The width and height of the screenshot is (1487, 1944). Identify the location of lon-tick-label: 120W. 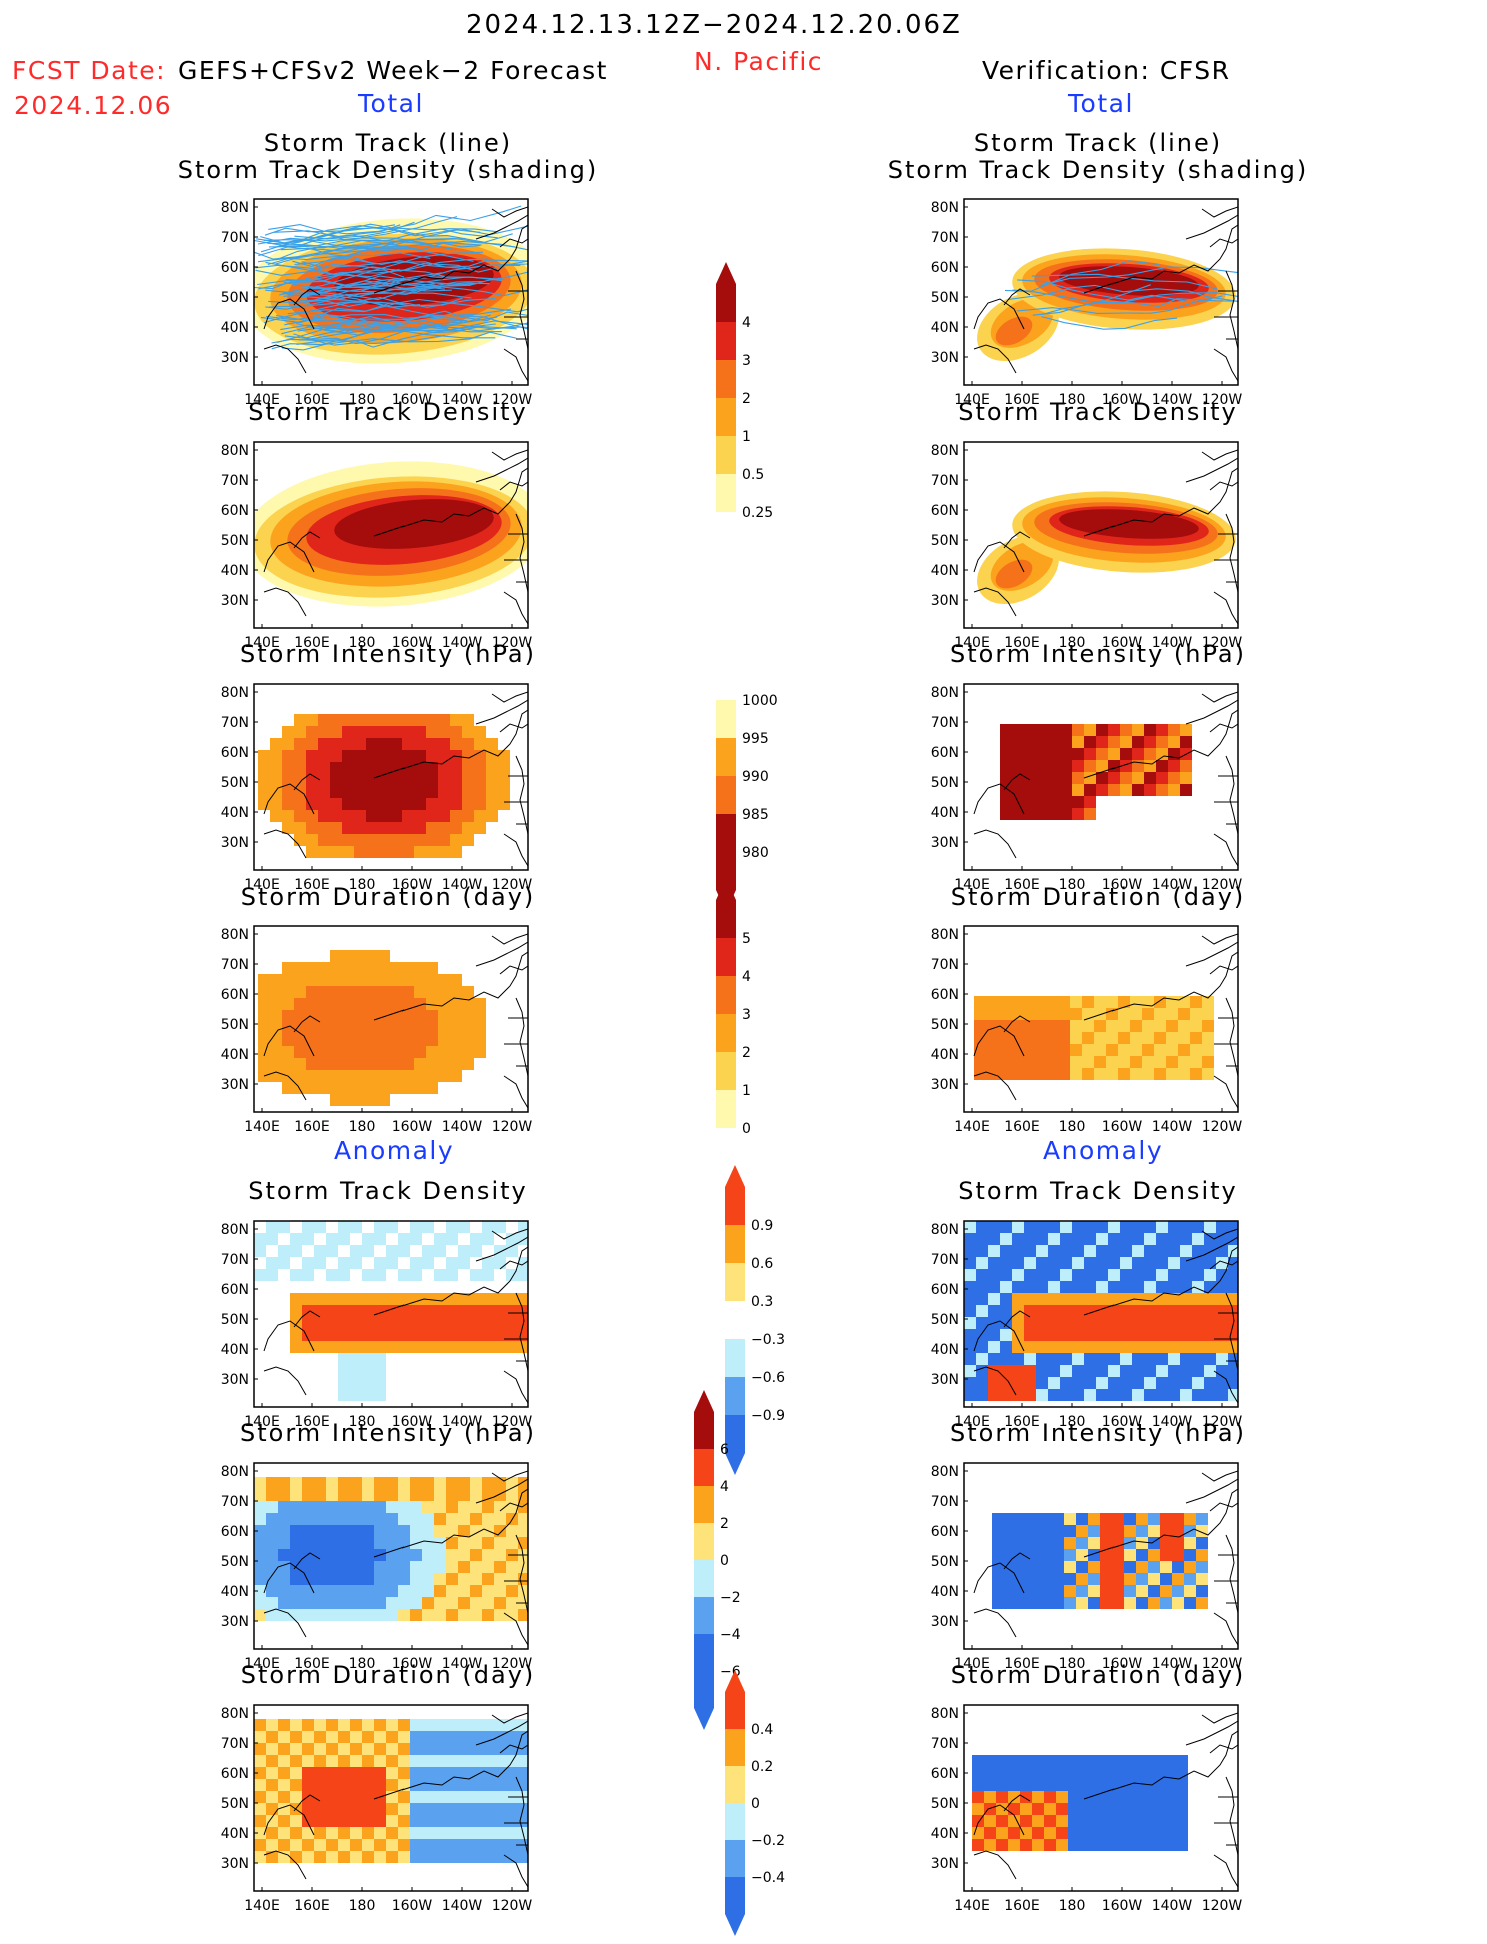
(1222, 400).